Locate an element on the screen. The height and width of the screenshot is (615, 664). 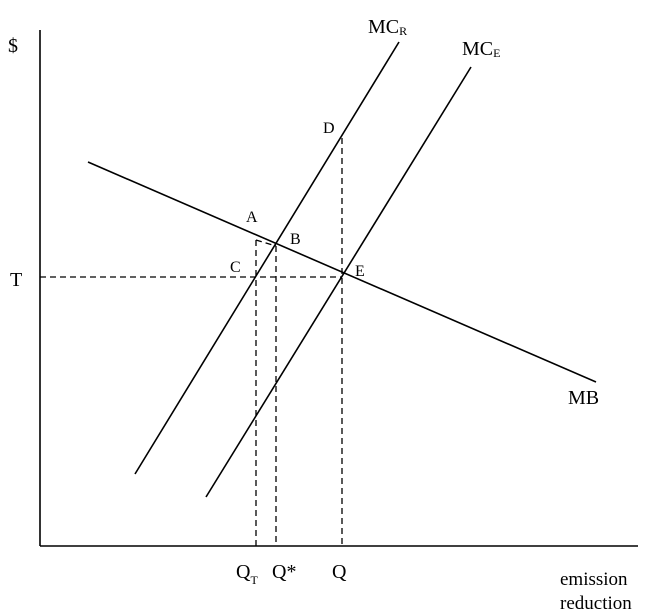
q-t-label-main: Q is located at coordinates (243, 572).